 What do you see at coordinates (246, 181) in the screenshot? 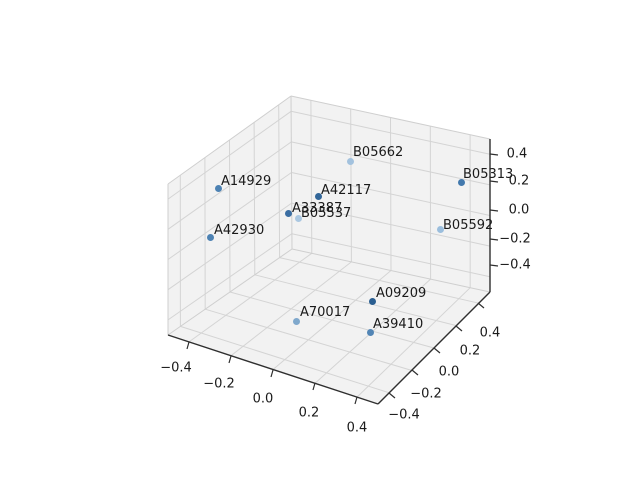
I see `point-label-a14929: A14929` at bounding box center [246, 181].